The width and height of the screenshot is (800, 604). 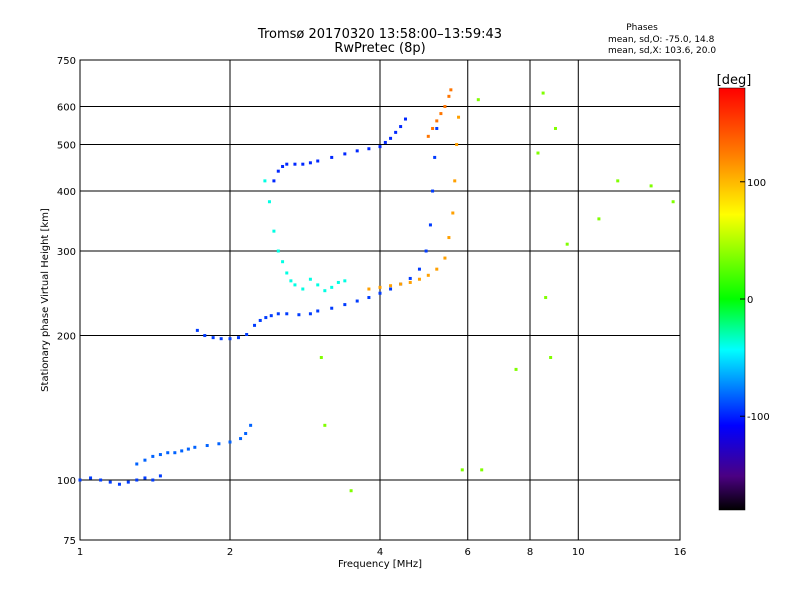 I want to click on y-tick-label: 200, so click(x=66, y=337).